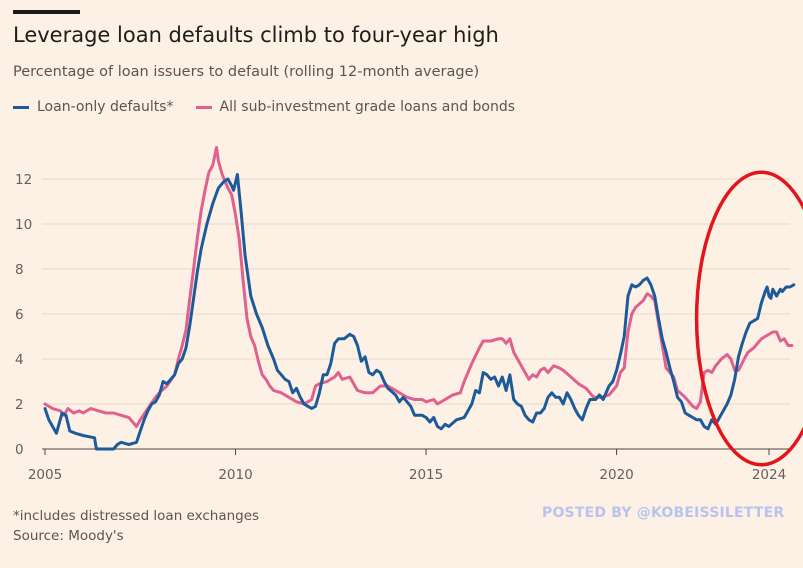 Image resolution: width=803 pixels, height=568 pixels. Describe the element at coordinates (46, 12) in the screenshot. I see `top-accent-bar` at that location.